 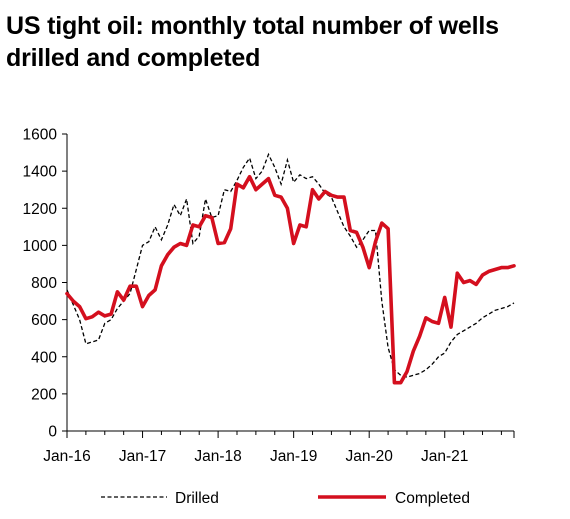 What do you see at coordinates (44, 320) in the screenshot?
I see `y-tick-label: 600` at bounding box center [44, 320].